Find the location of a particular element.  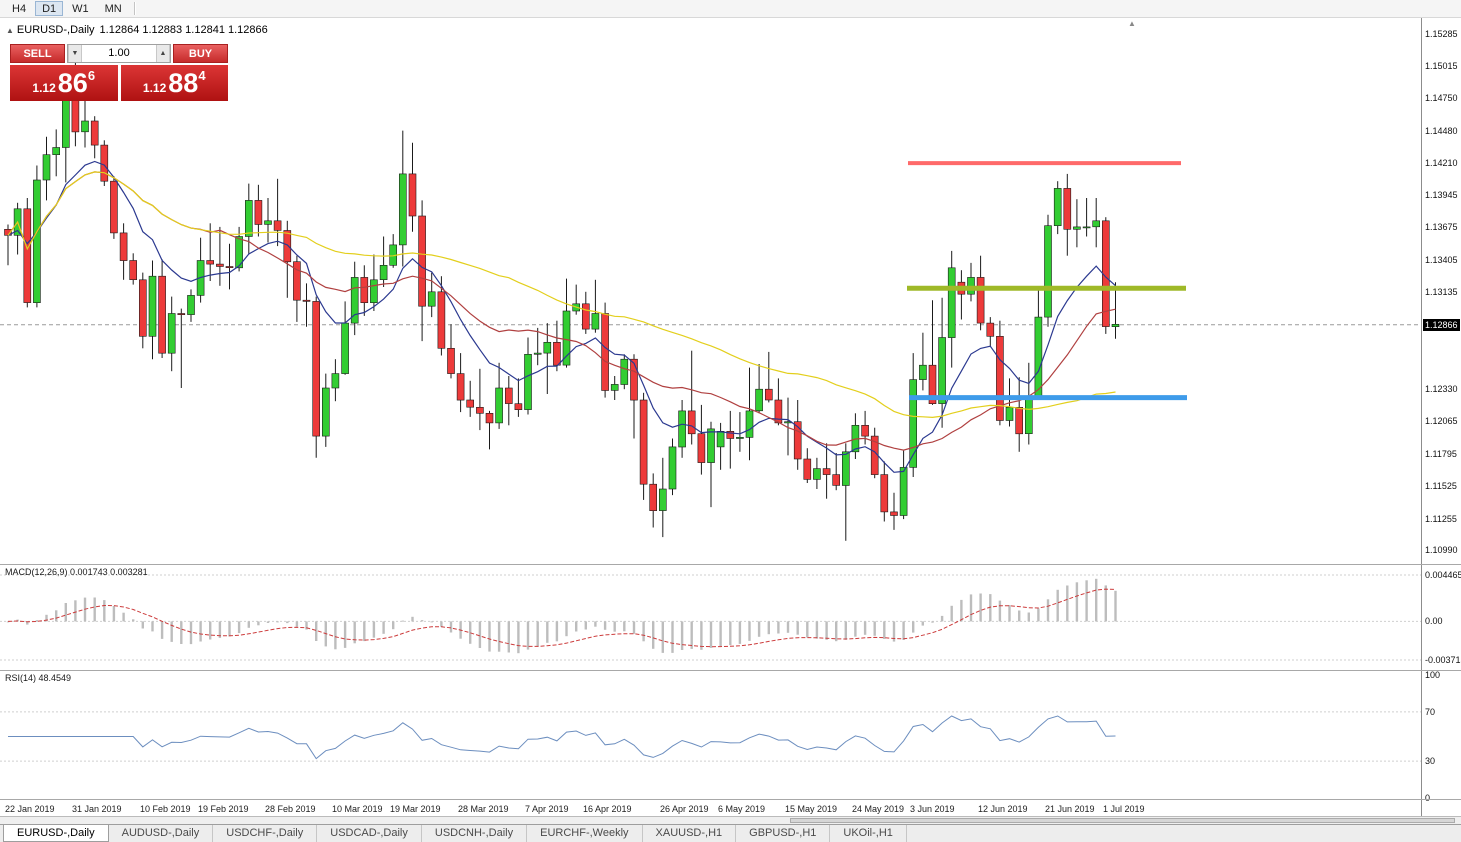

date-axis-label: 7 Apr 2019 is located at coordinates (547, 809).